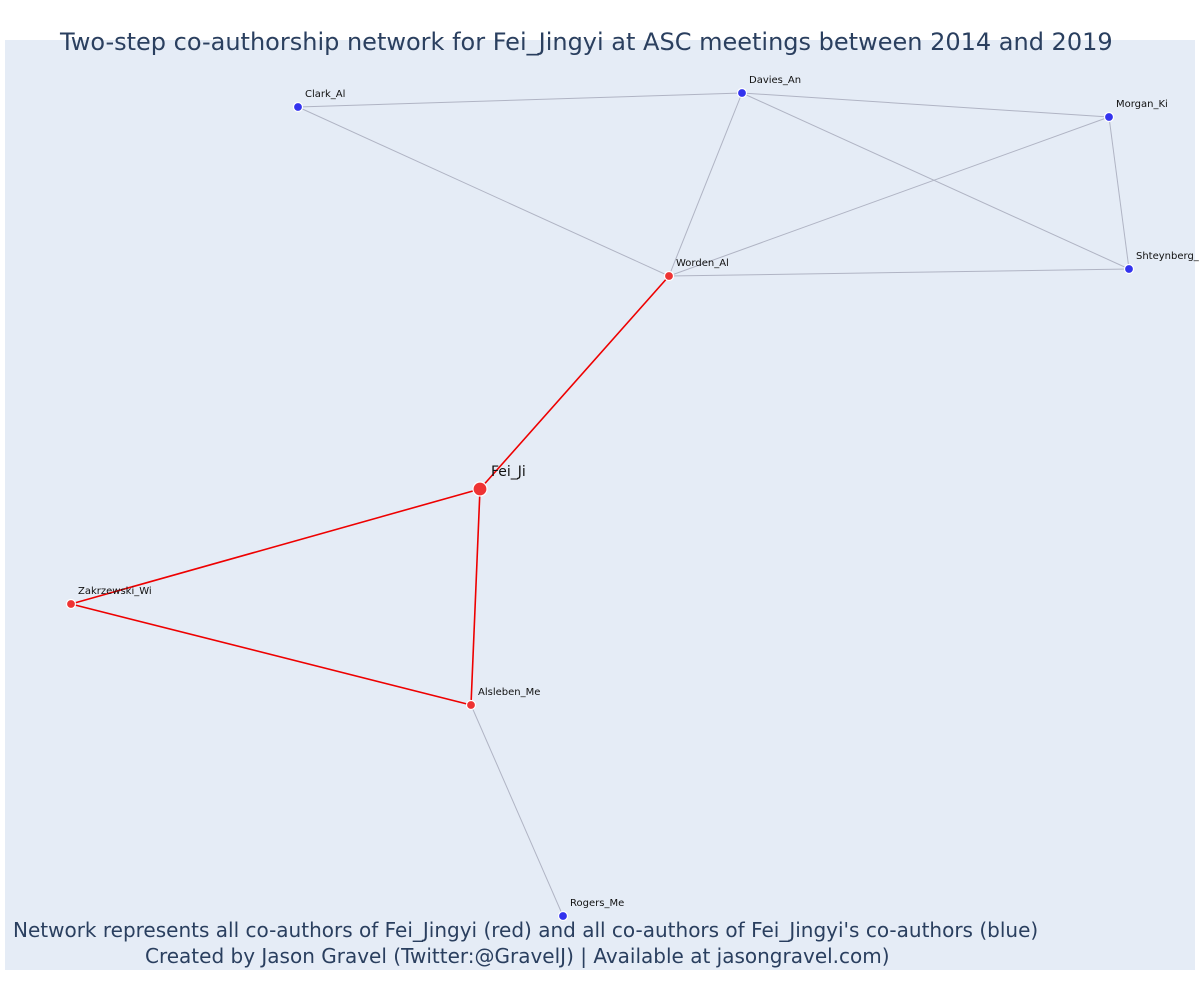 This screenshot has width=1200, height=1000. Describe the element at coordinates (298, 107) in the screenshot. I see `node-Clark_Al` at that location.